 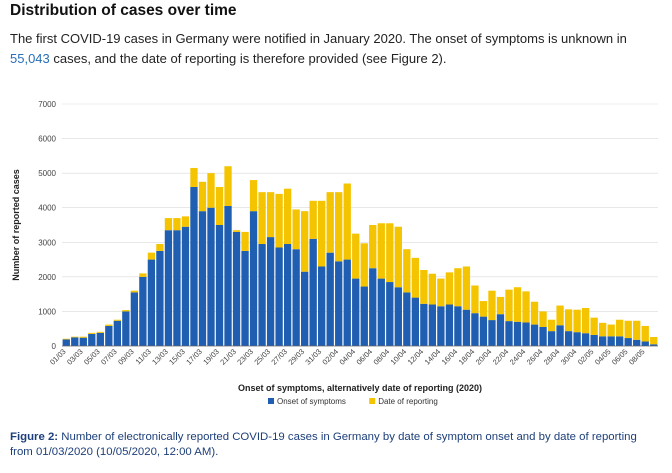 What do you see at coordinates (143, 356) in the screenshot?
I see `x-tick-label: 11/03` at bounding box center [143, 356].